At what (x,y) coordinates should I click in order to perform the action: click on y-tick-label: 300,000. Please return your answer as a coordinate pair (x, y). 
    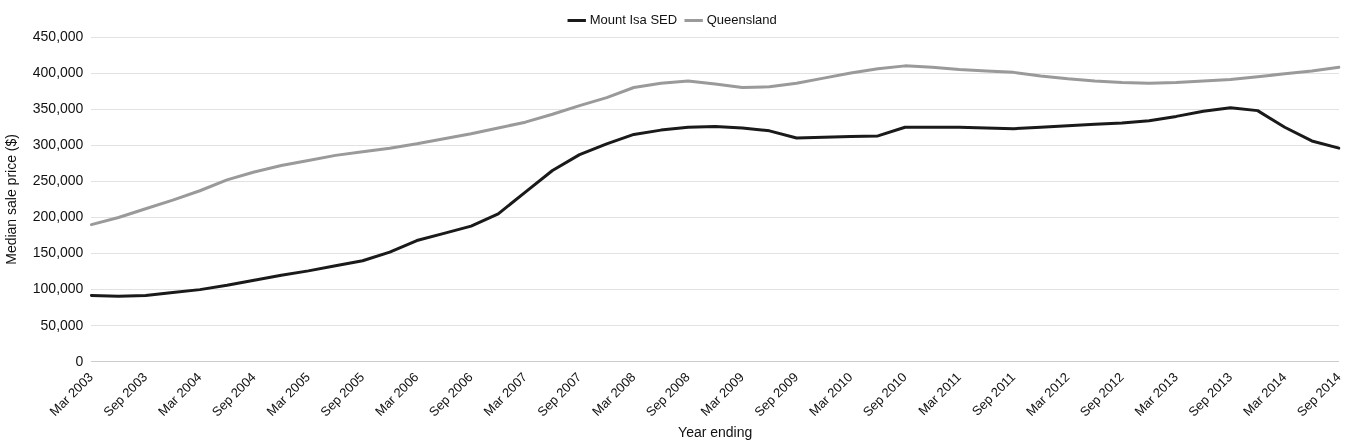
    Looking at the image, I should click on (58, 144).